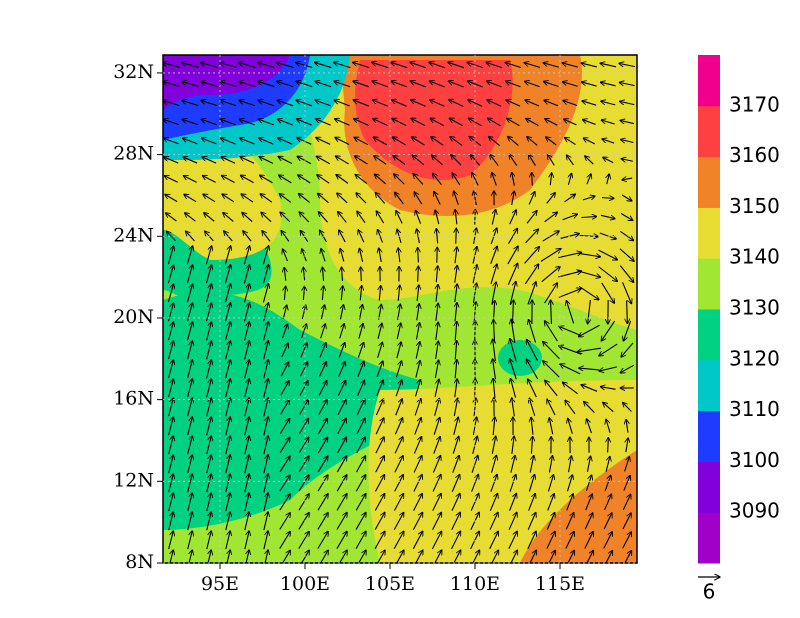 Image resolution: width=800 pixels, height=618 pixels. What do you see at coordinates (475, 584) in the screenshot?
I see `x-tick-label: 110E` at bounding box center [475, 584].